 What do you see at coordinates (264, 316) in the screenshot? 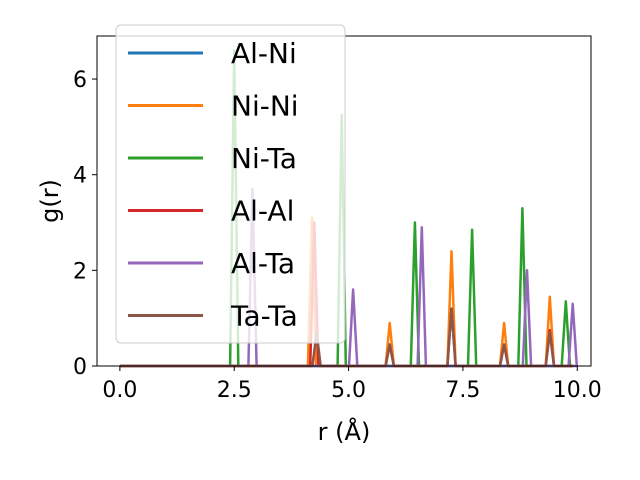
I see `legend-label: Ta-Ta` at bounding box center [264, 316].